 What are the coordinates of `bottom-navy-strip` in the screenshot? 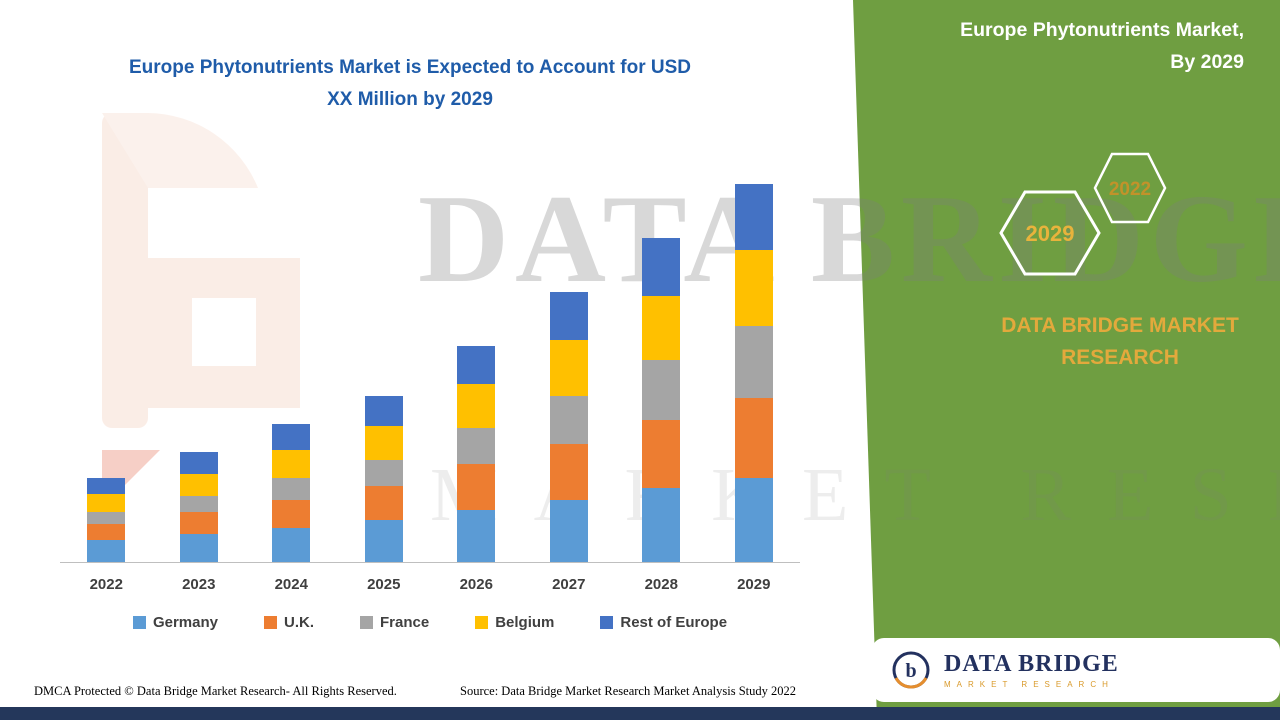 It's located at (640, 713).